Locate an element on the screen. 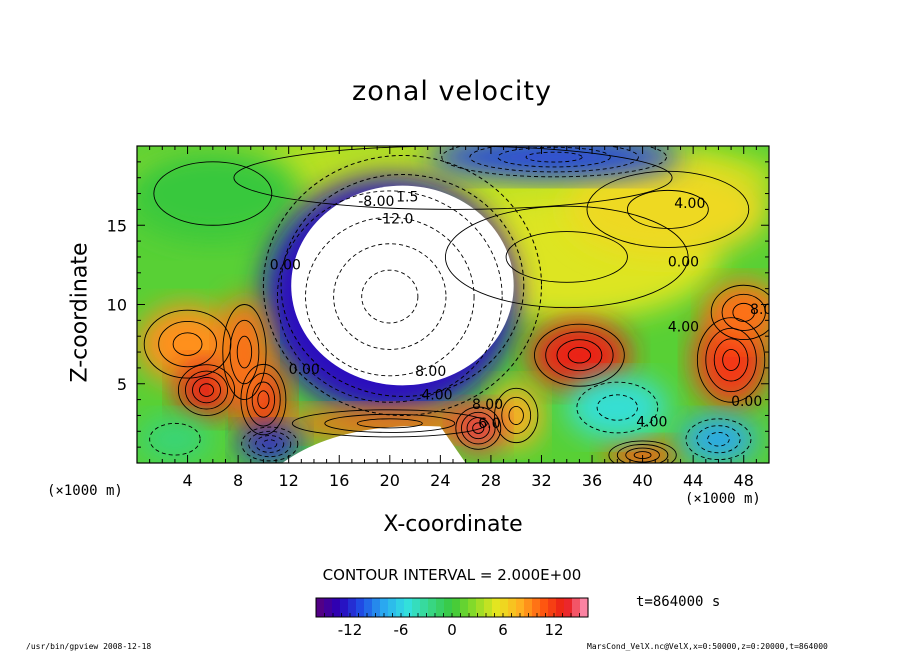 This screenshot has height=654, width=904. x-tick-label: 32 is located at coordinates (541, 480).